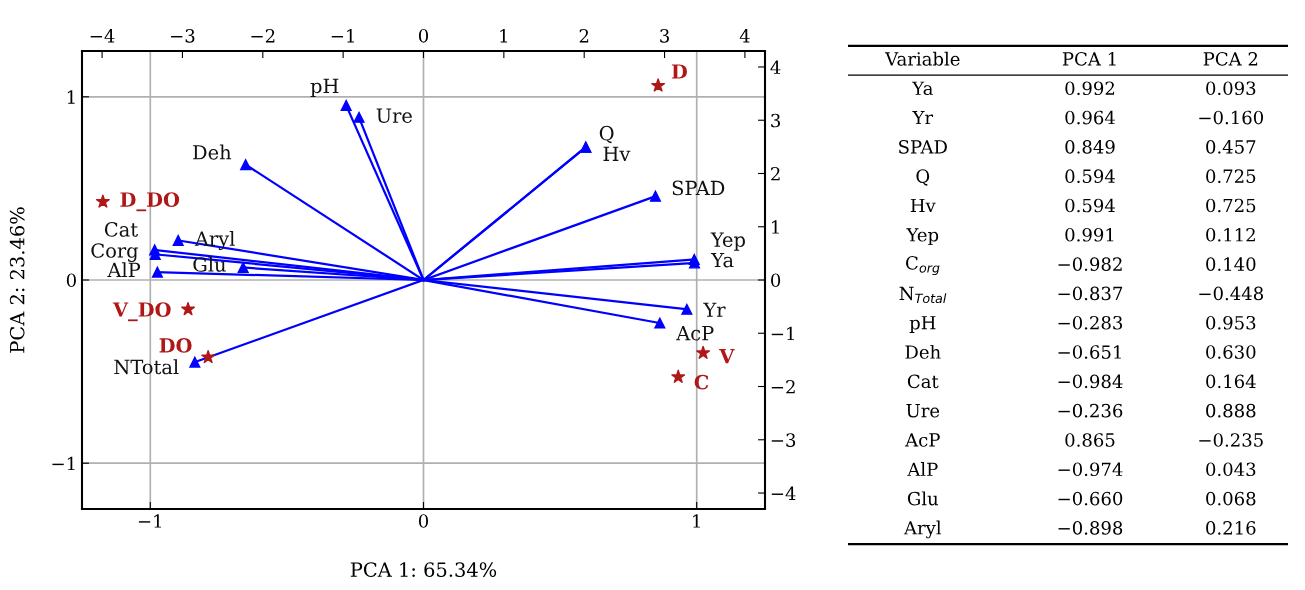  I want to click on data-label: 0.953, so click(1231, 322).